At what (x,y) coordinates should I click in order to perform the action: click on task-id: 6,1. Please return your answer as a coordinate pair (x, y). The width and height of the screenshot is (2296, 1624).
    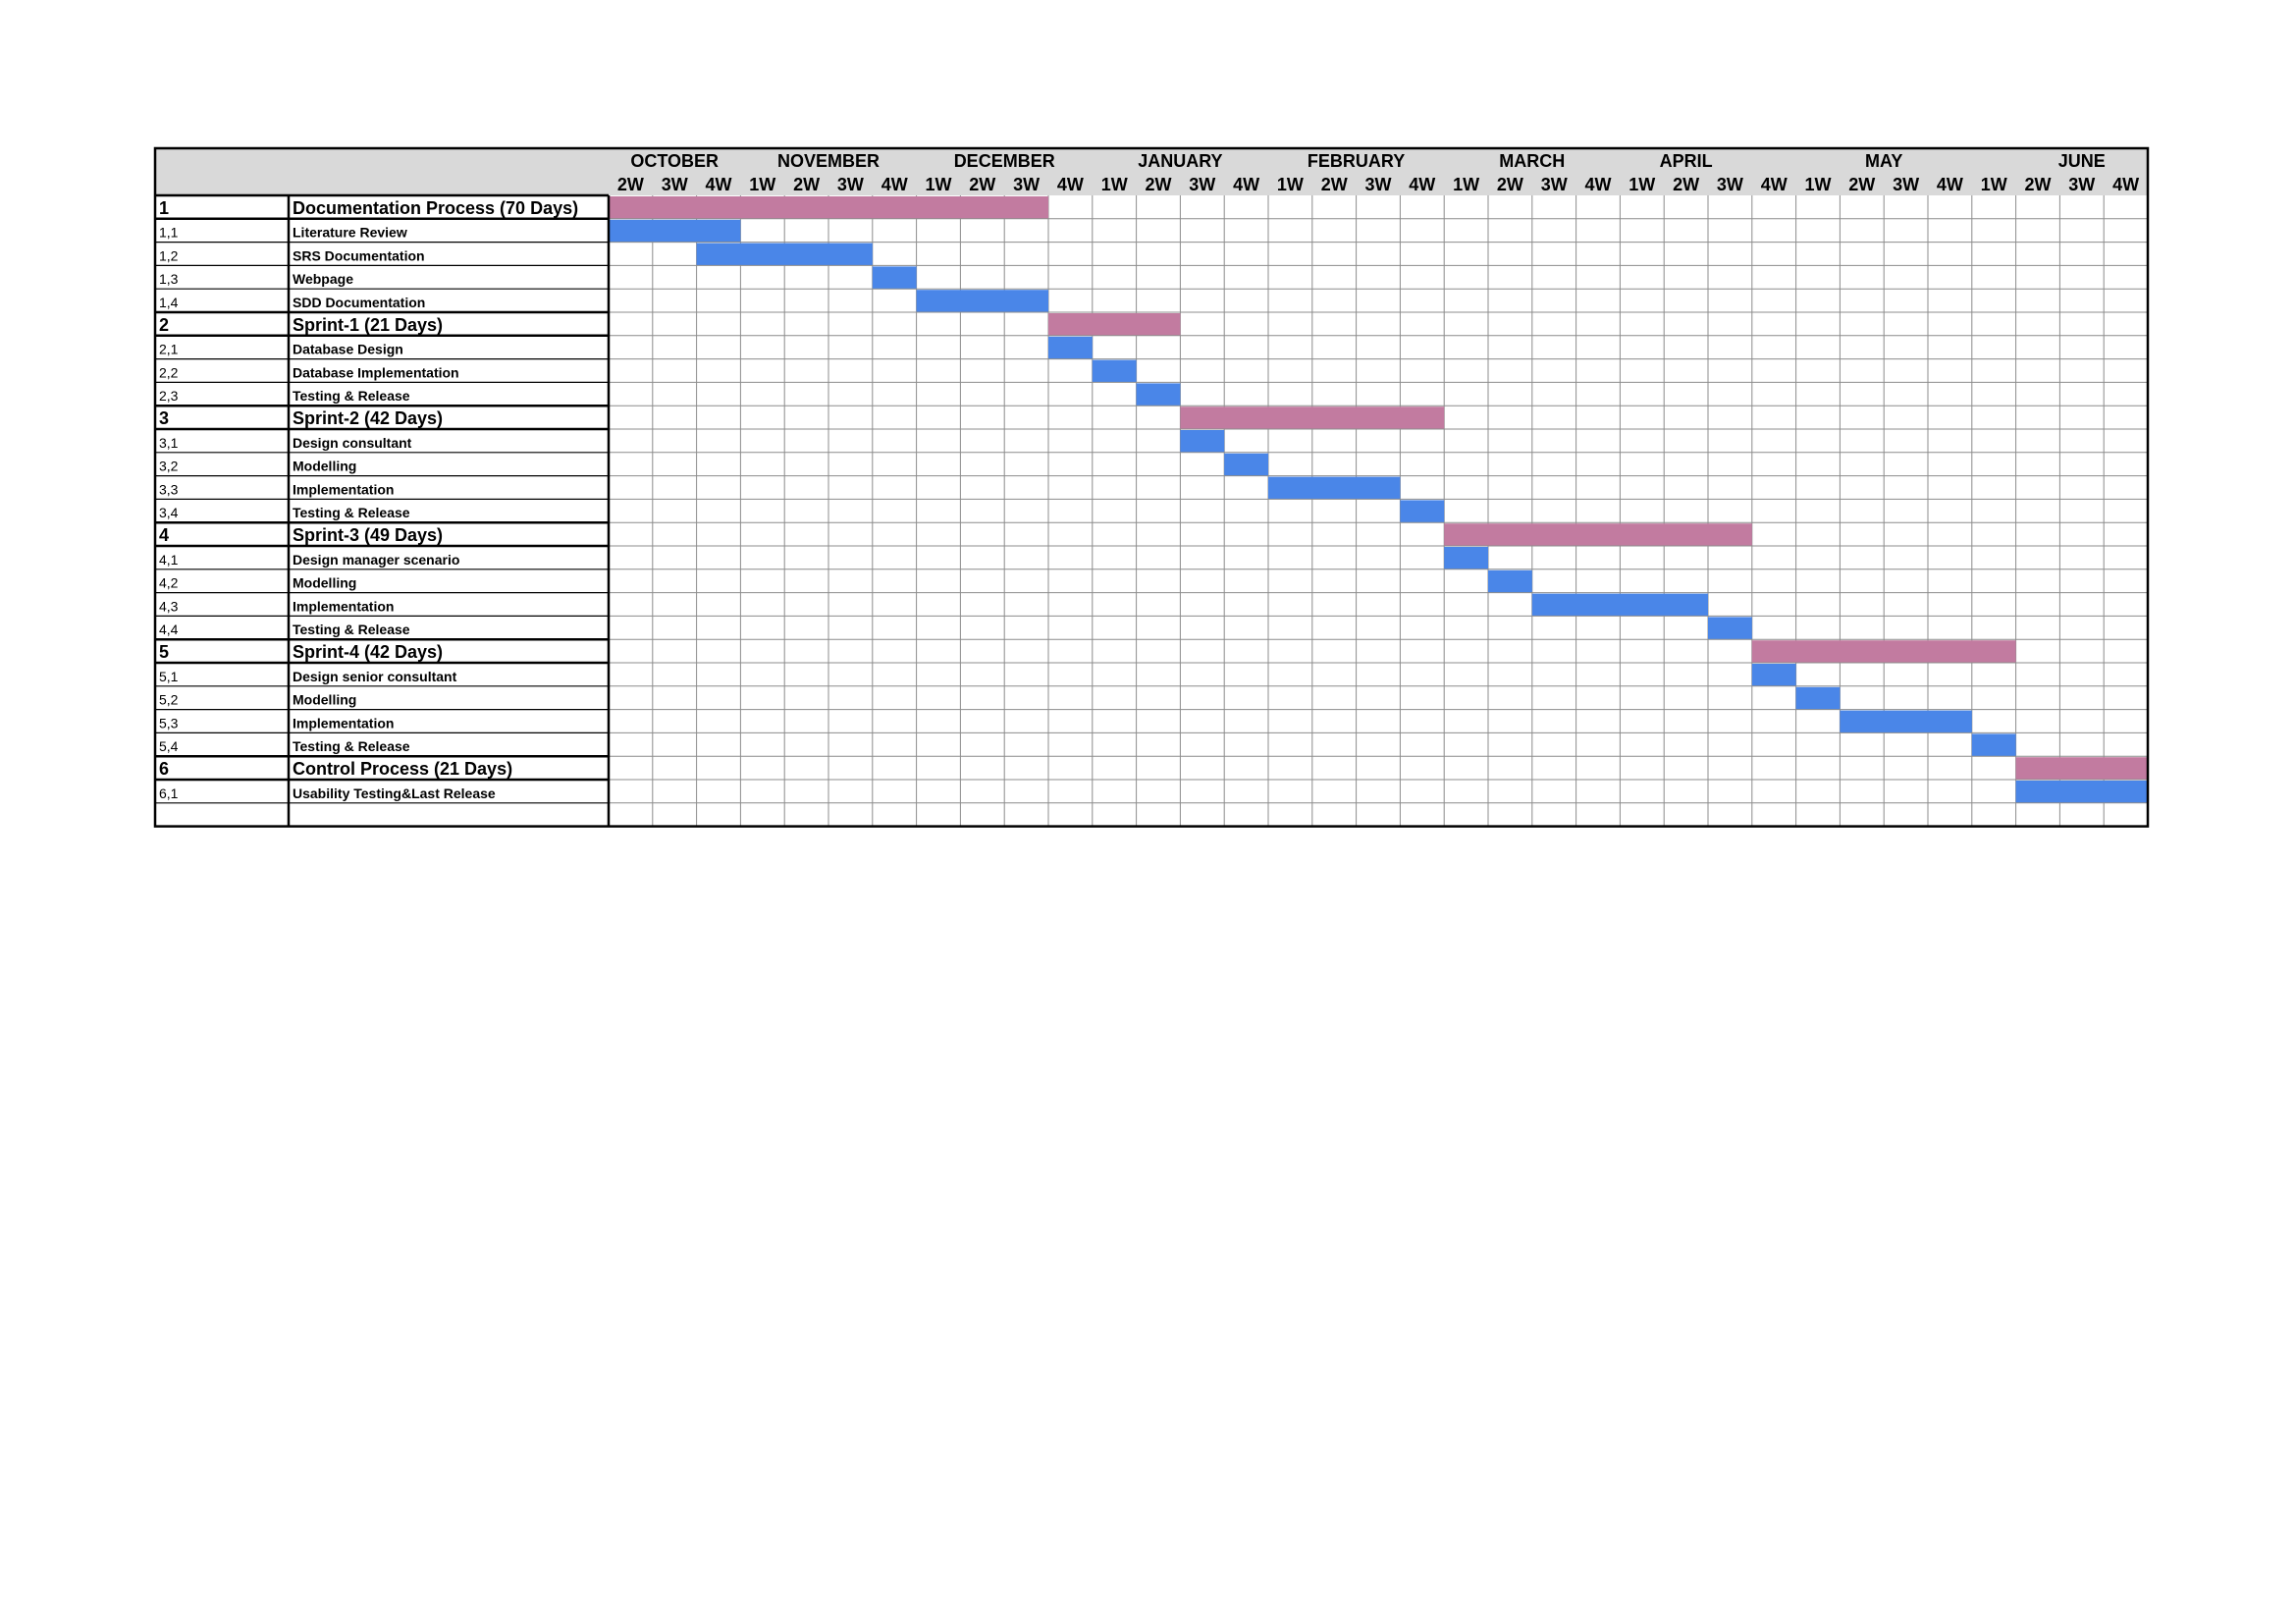
    Looking at the image, I should click on (169, 793).